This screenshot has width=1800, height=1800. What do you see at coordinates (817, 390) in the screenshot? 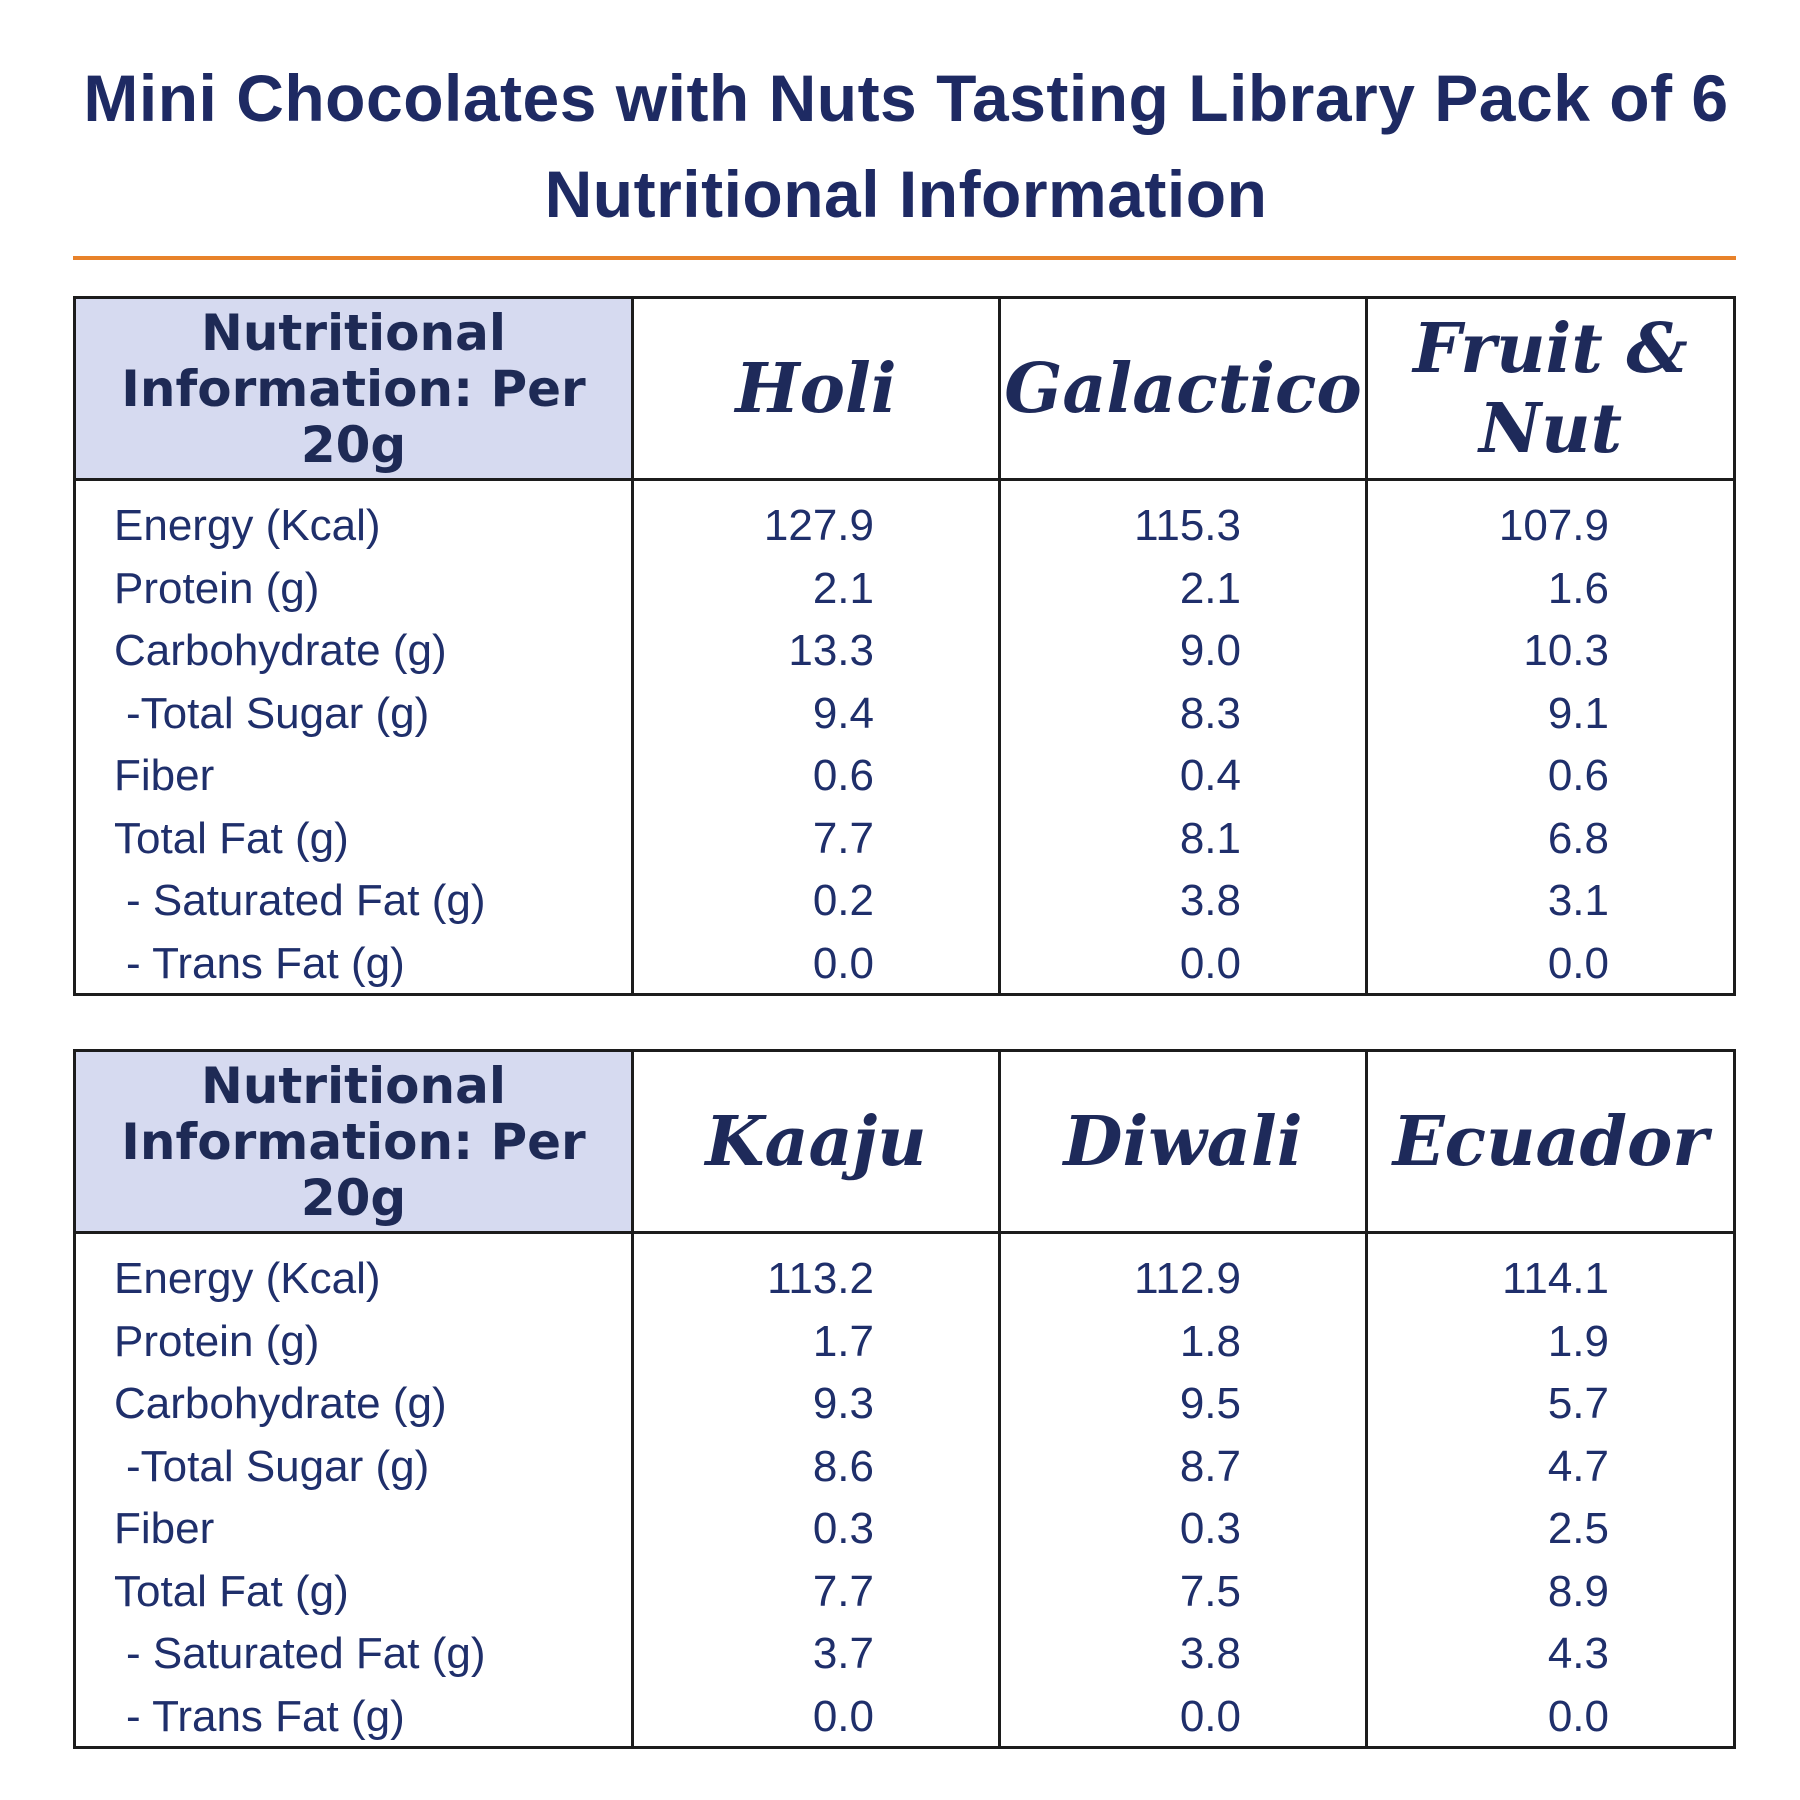
I see `product-name-header: Holi` at bounding box center [817, 390].